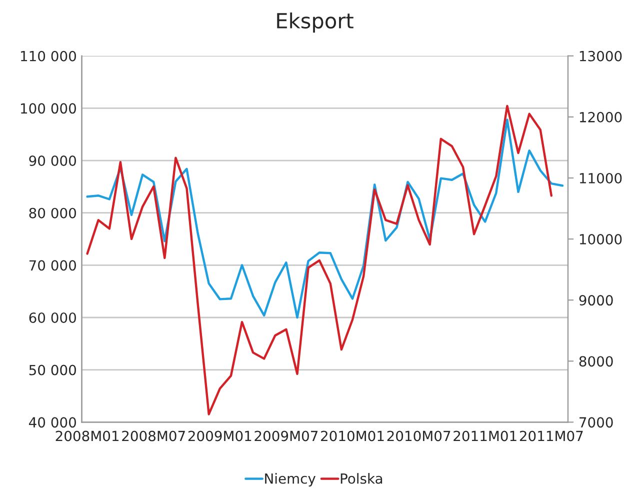 The height and width of the screenshot is (499, 629). What do you see at coordinates (290, 479) in the screenshot?
I see `legend-label: Niemcy` at bounding box center [290, 479].